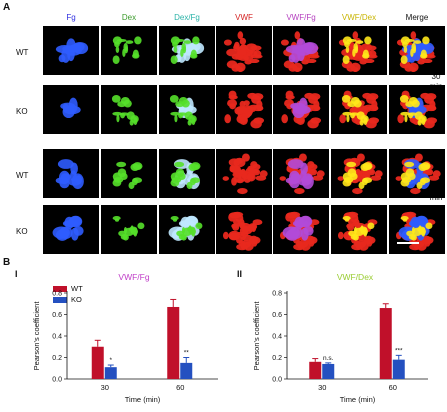  What do you see at coordinates (71, 17) in the screenshot?
I see `column-header-fg: Fg` at bounding box center [71, 17].